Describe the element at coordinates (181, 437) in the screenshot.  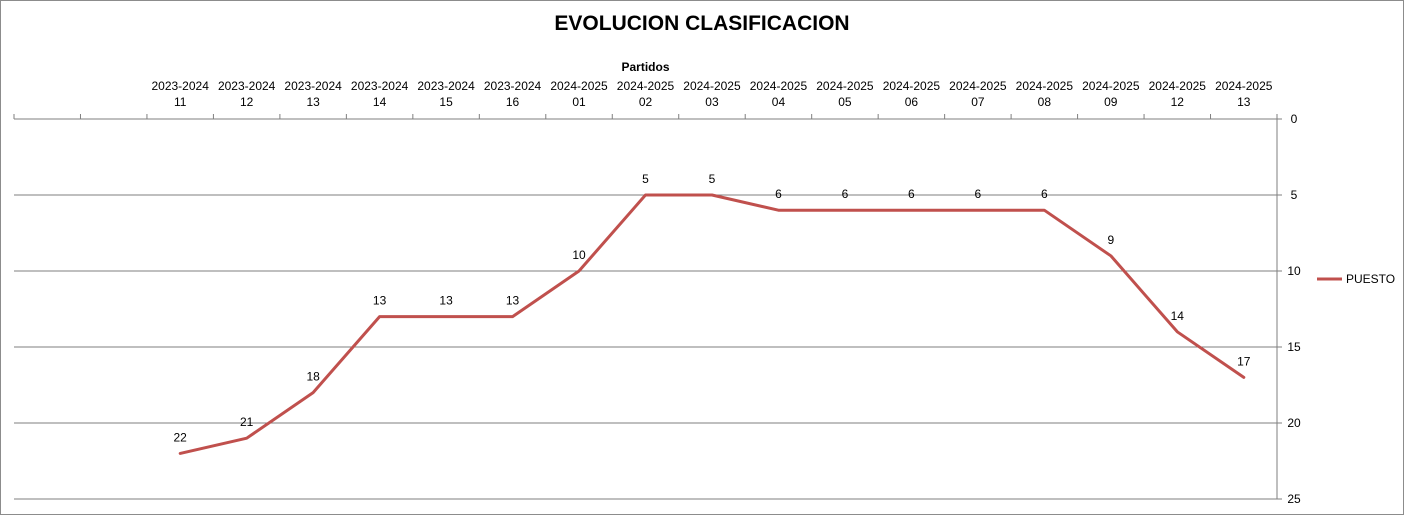
I see `data-label: 22` at that location.